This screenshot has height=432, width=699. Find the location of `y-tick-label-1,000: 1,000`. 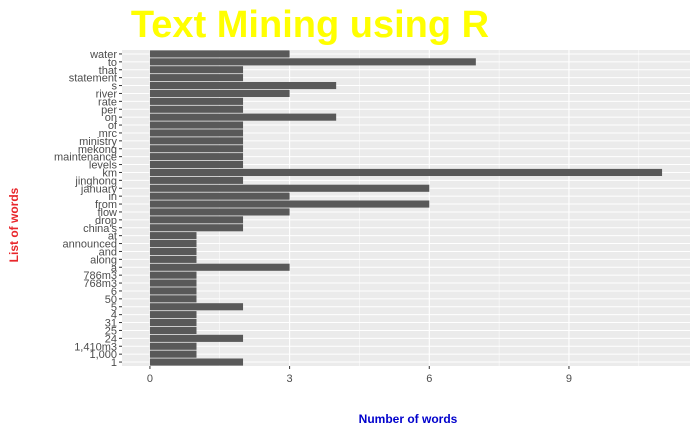

y-tick-label-1,000: 1,000 is located at coordinates (103, 355).